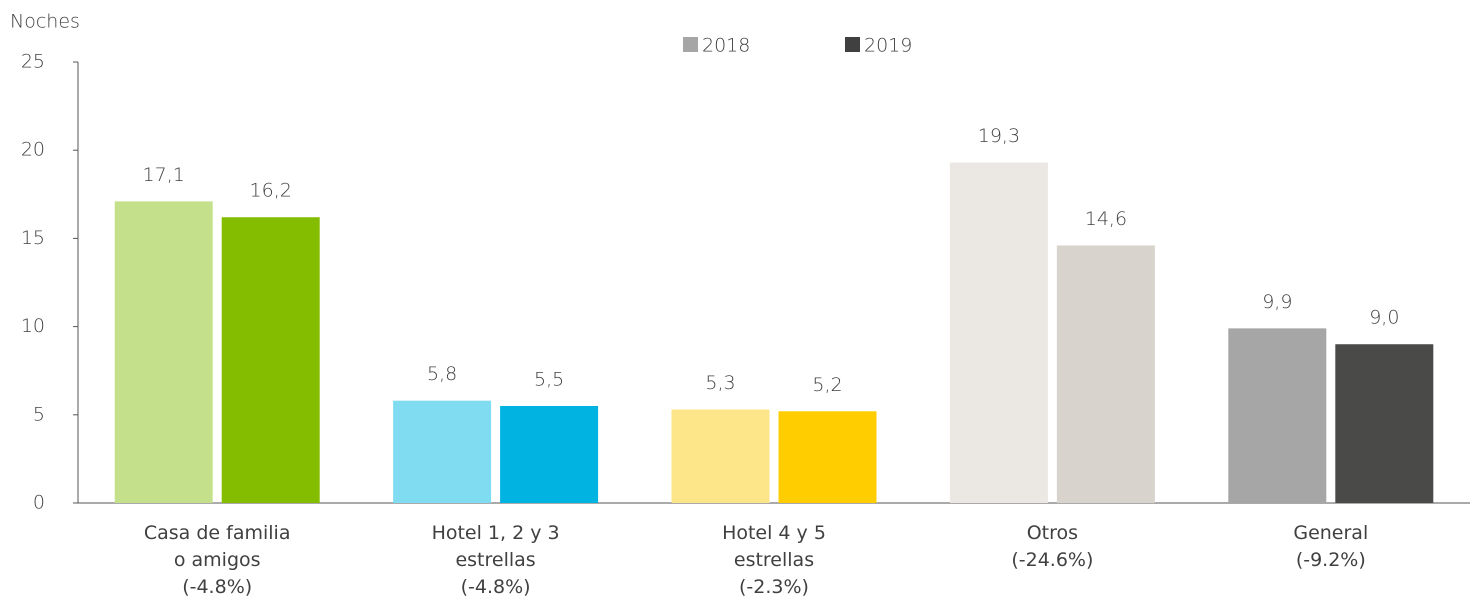  I want to click on data-label: 14,6, so click(1106, 219).